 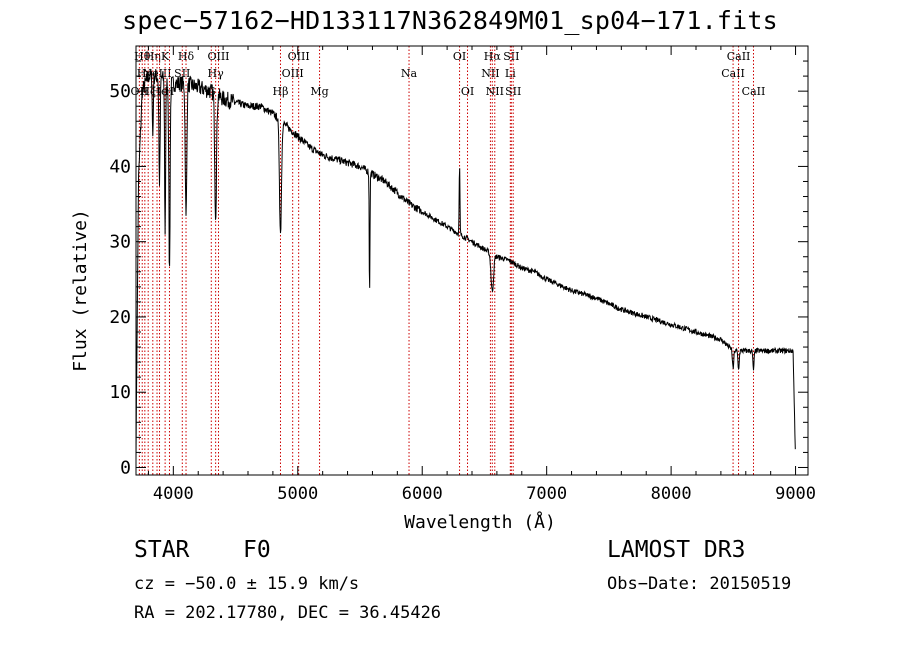 I want to click on line-label-29: CaII, so click(x=754, y=91).